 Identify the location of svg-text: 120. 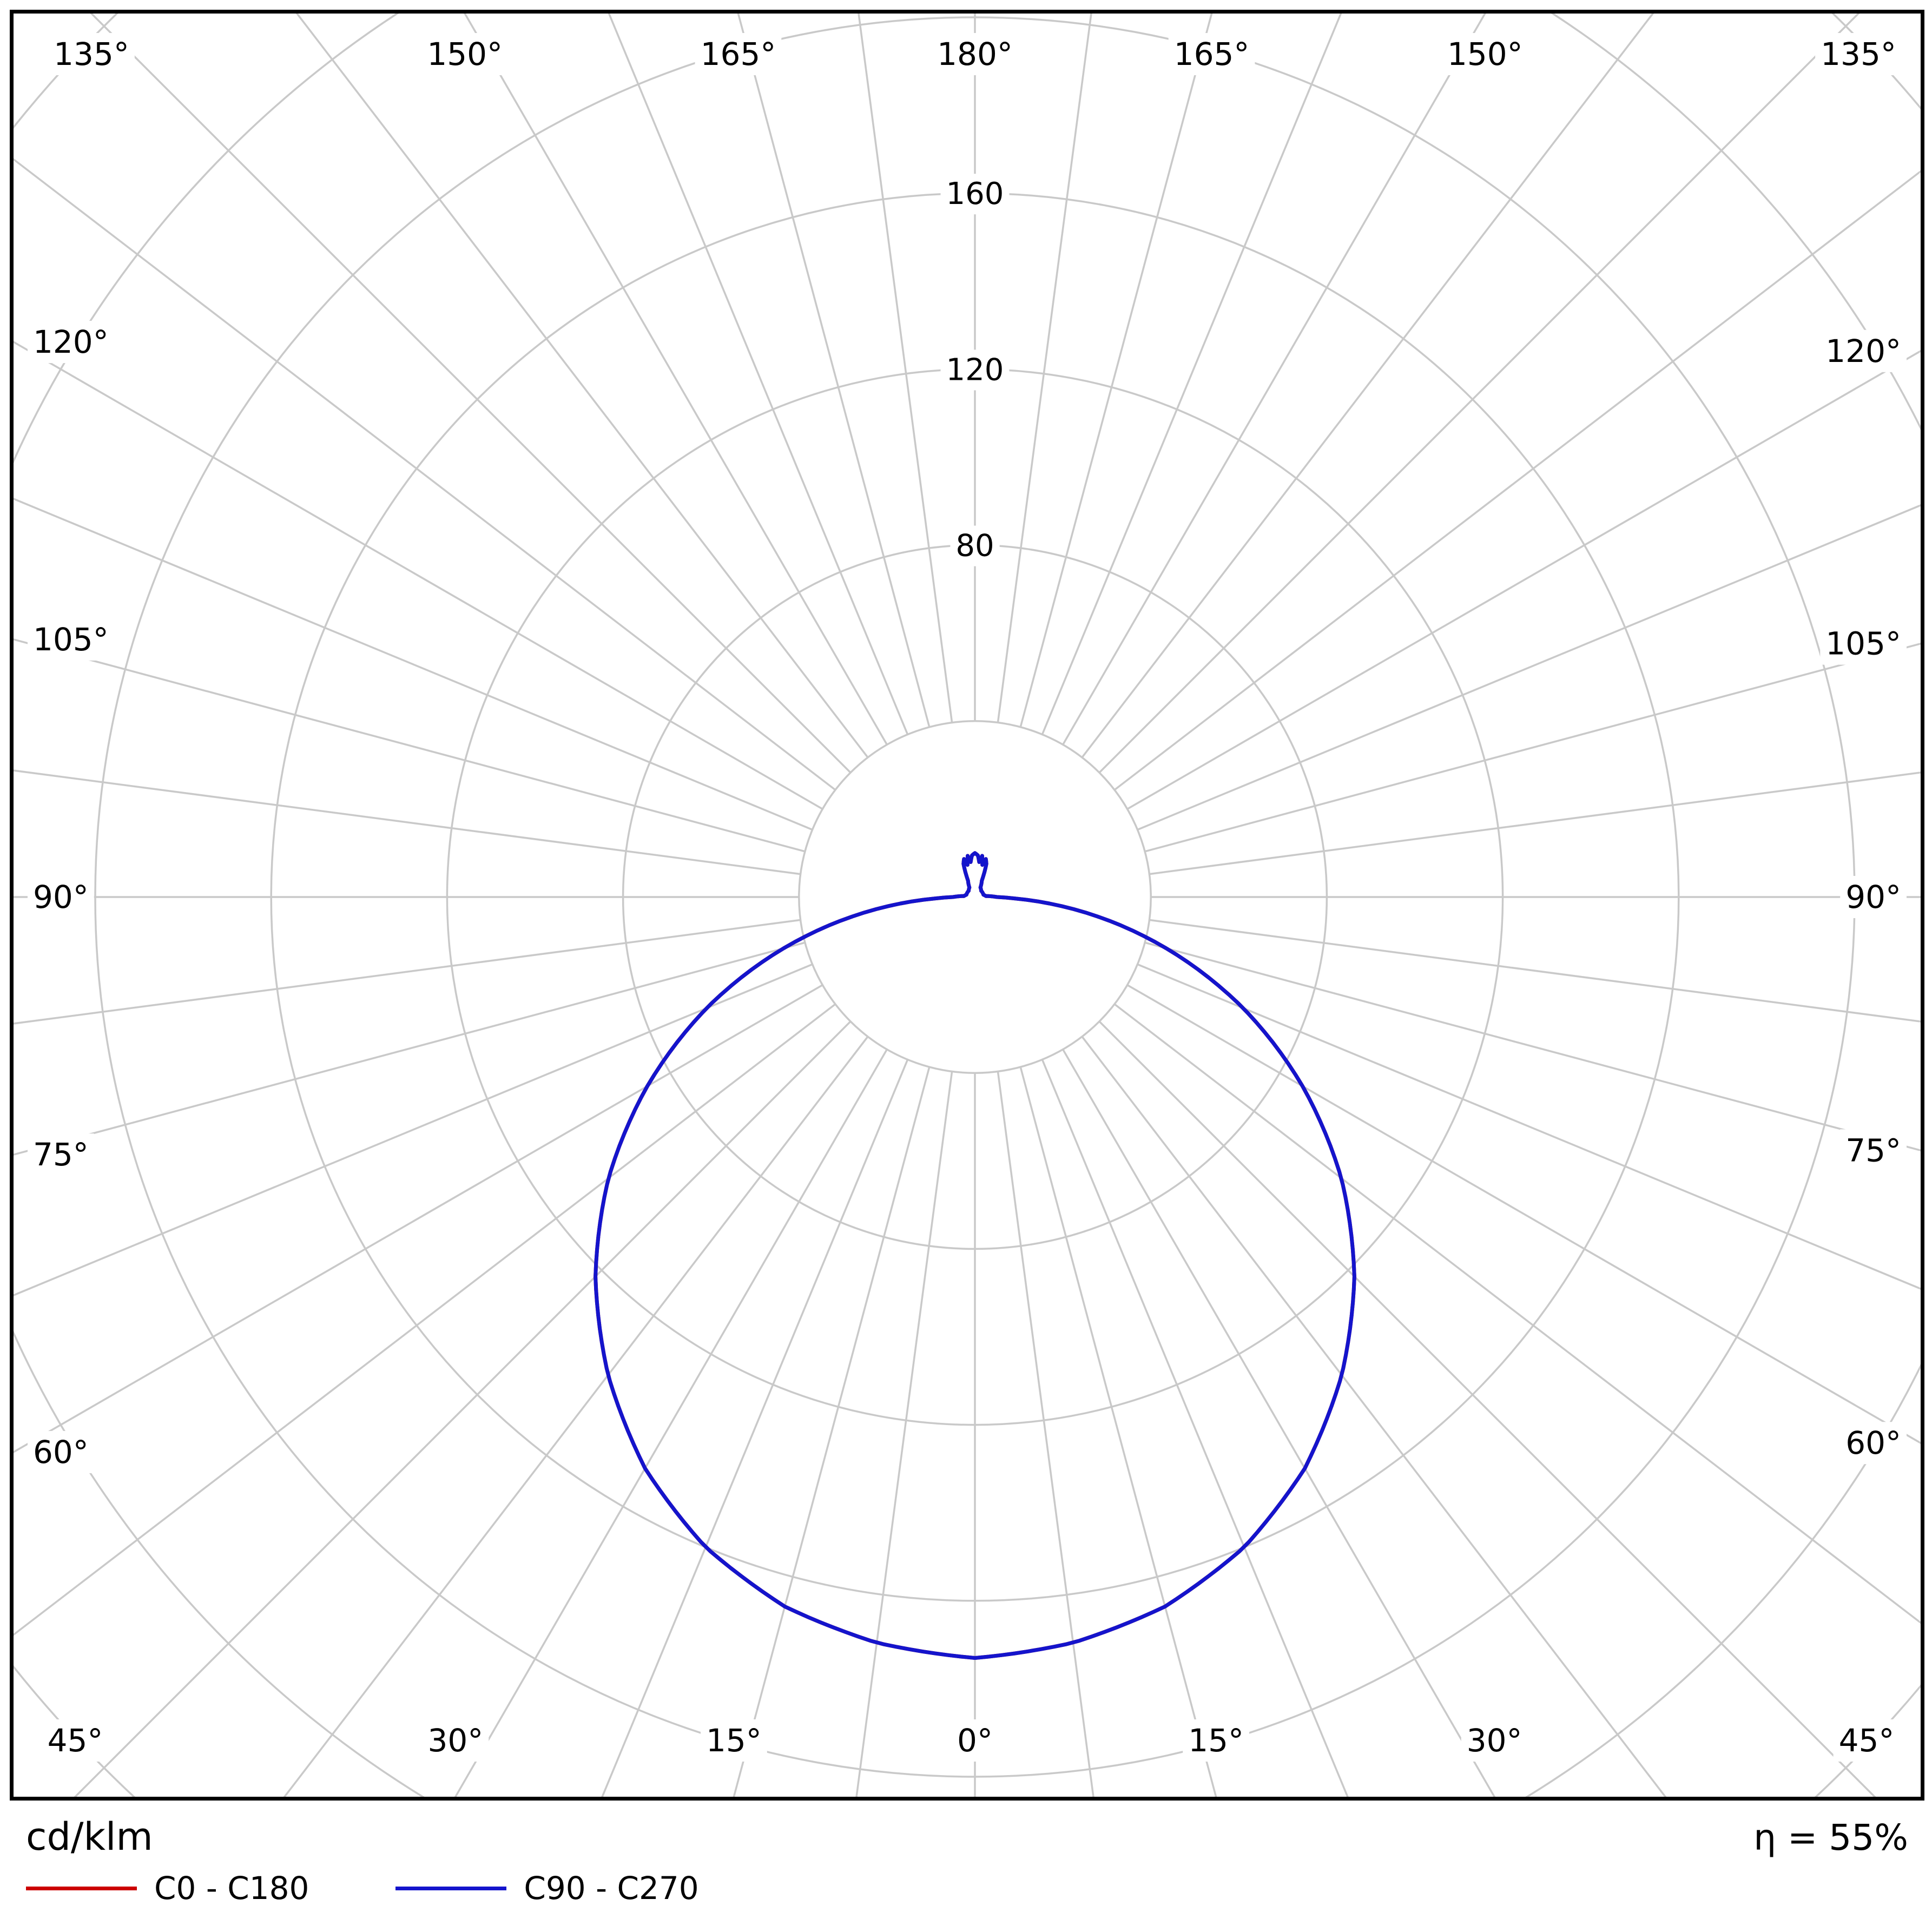
(975, 370).